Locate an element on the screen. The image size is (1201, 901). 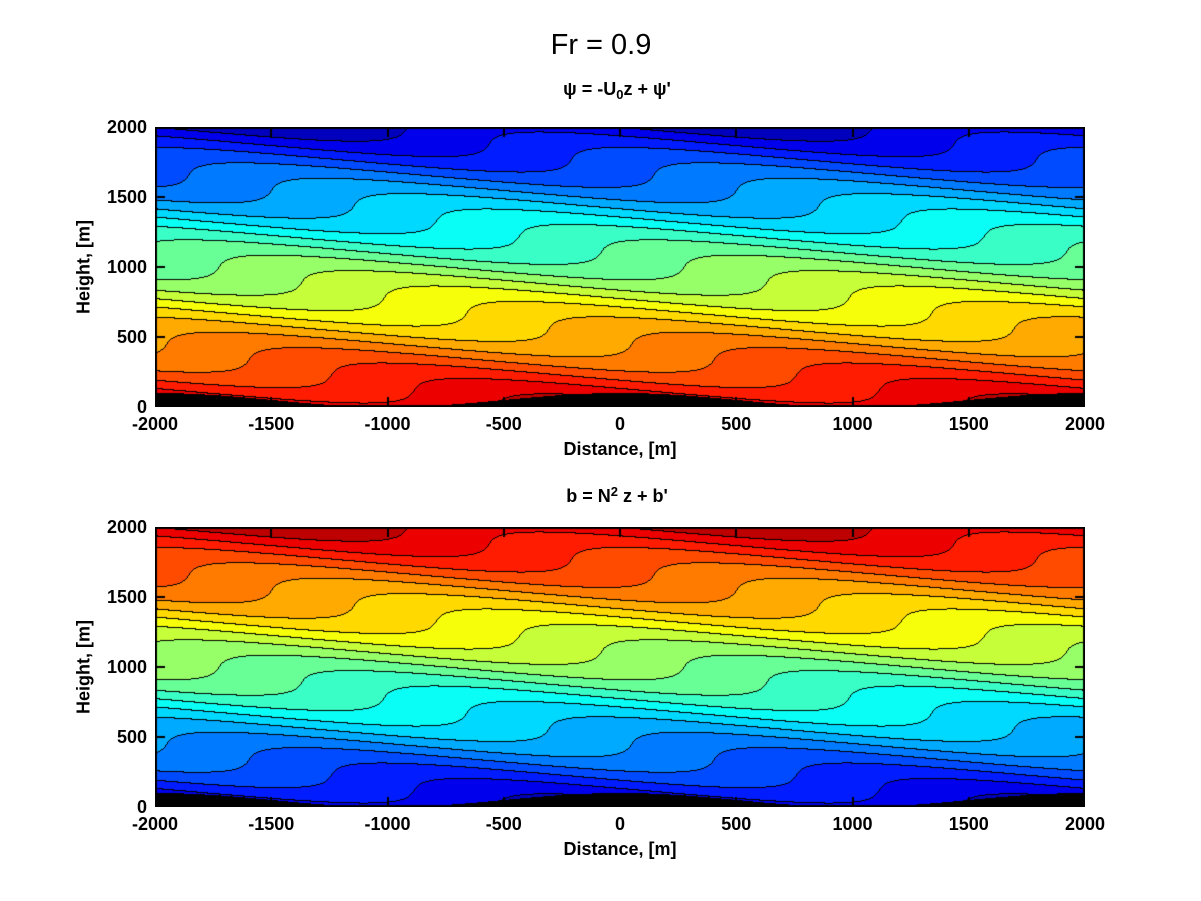
title-text: z + ψ' is located at coordinates (647, 89).